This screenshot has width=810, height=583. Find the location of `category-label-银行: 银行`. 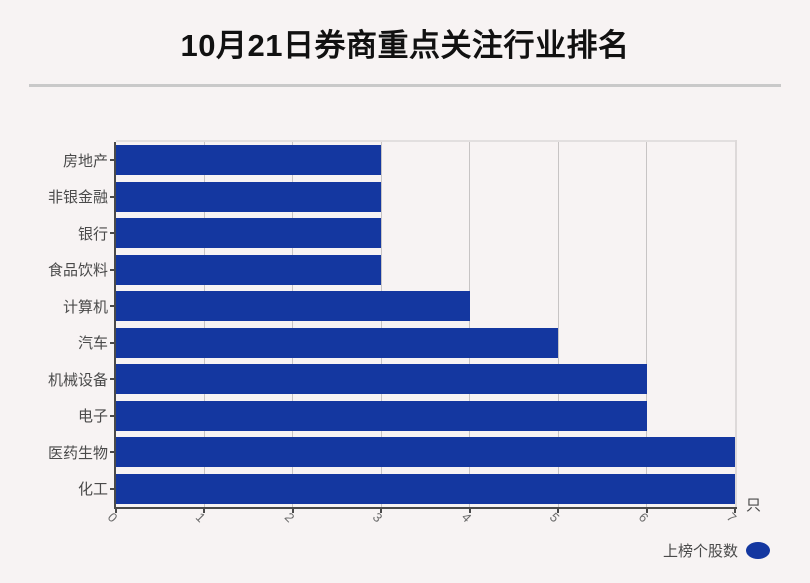

category-label-银行: 银行 is located at coordinates (92, 234).